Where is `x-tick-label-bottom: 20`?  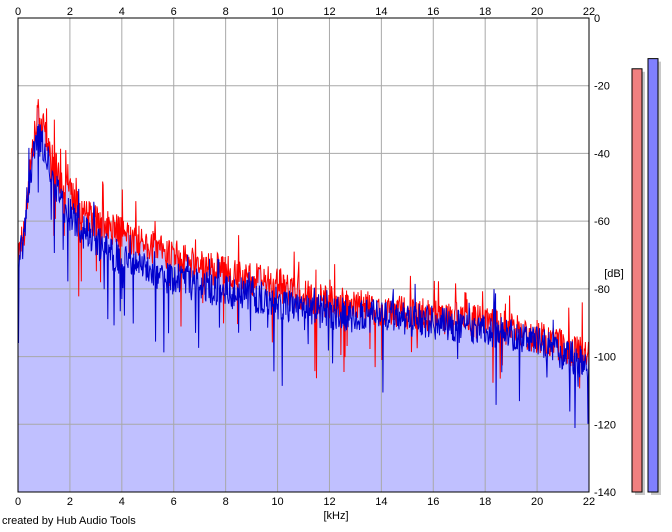
x-tick-label-bottom: 20 is located at coordinates (537, 502).